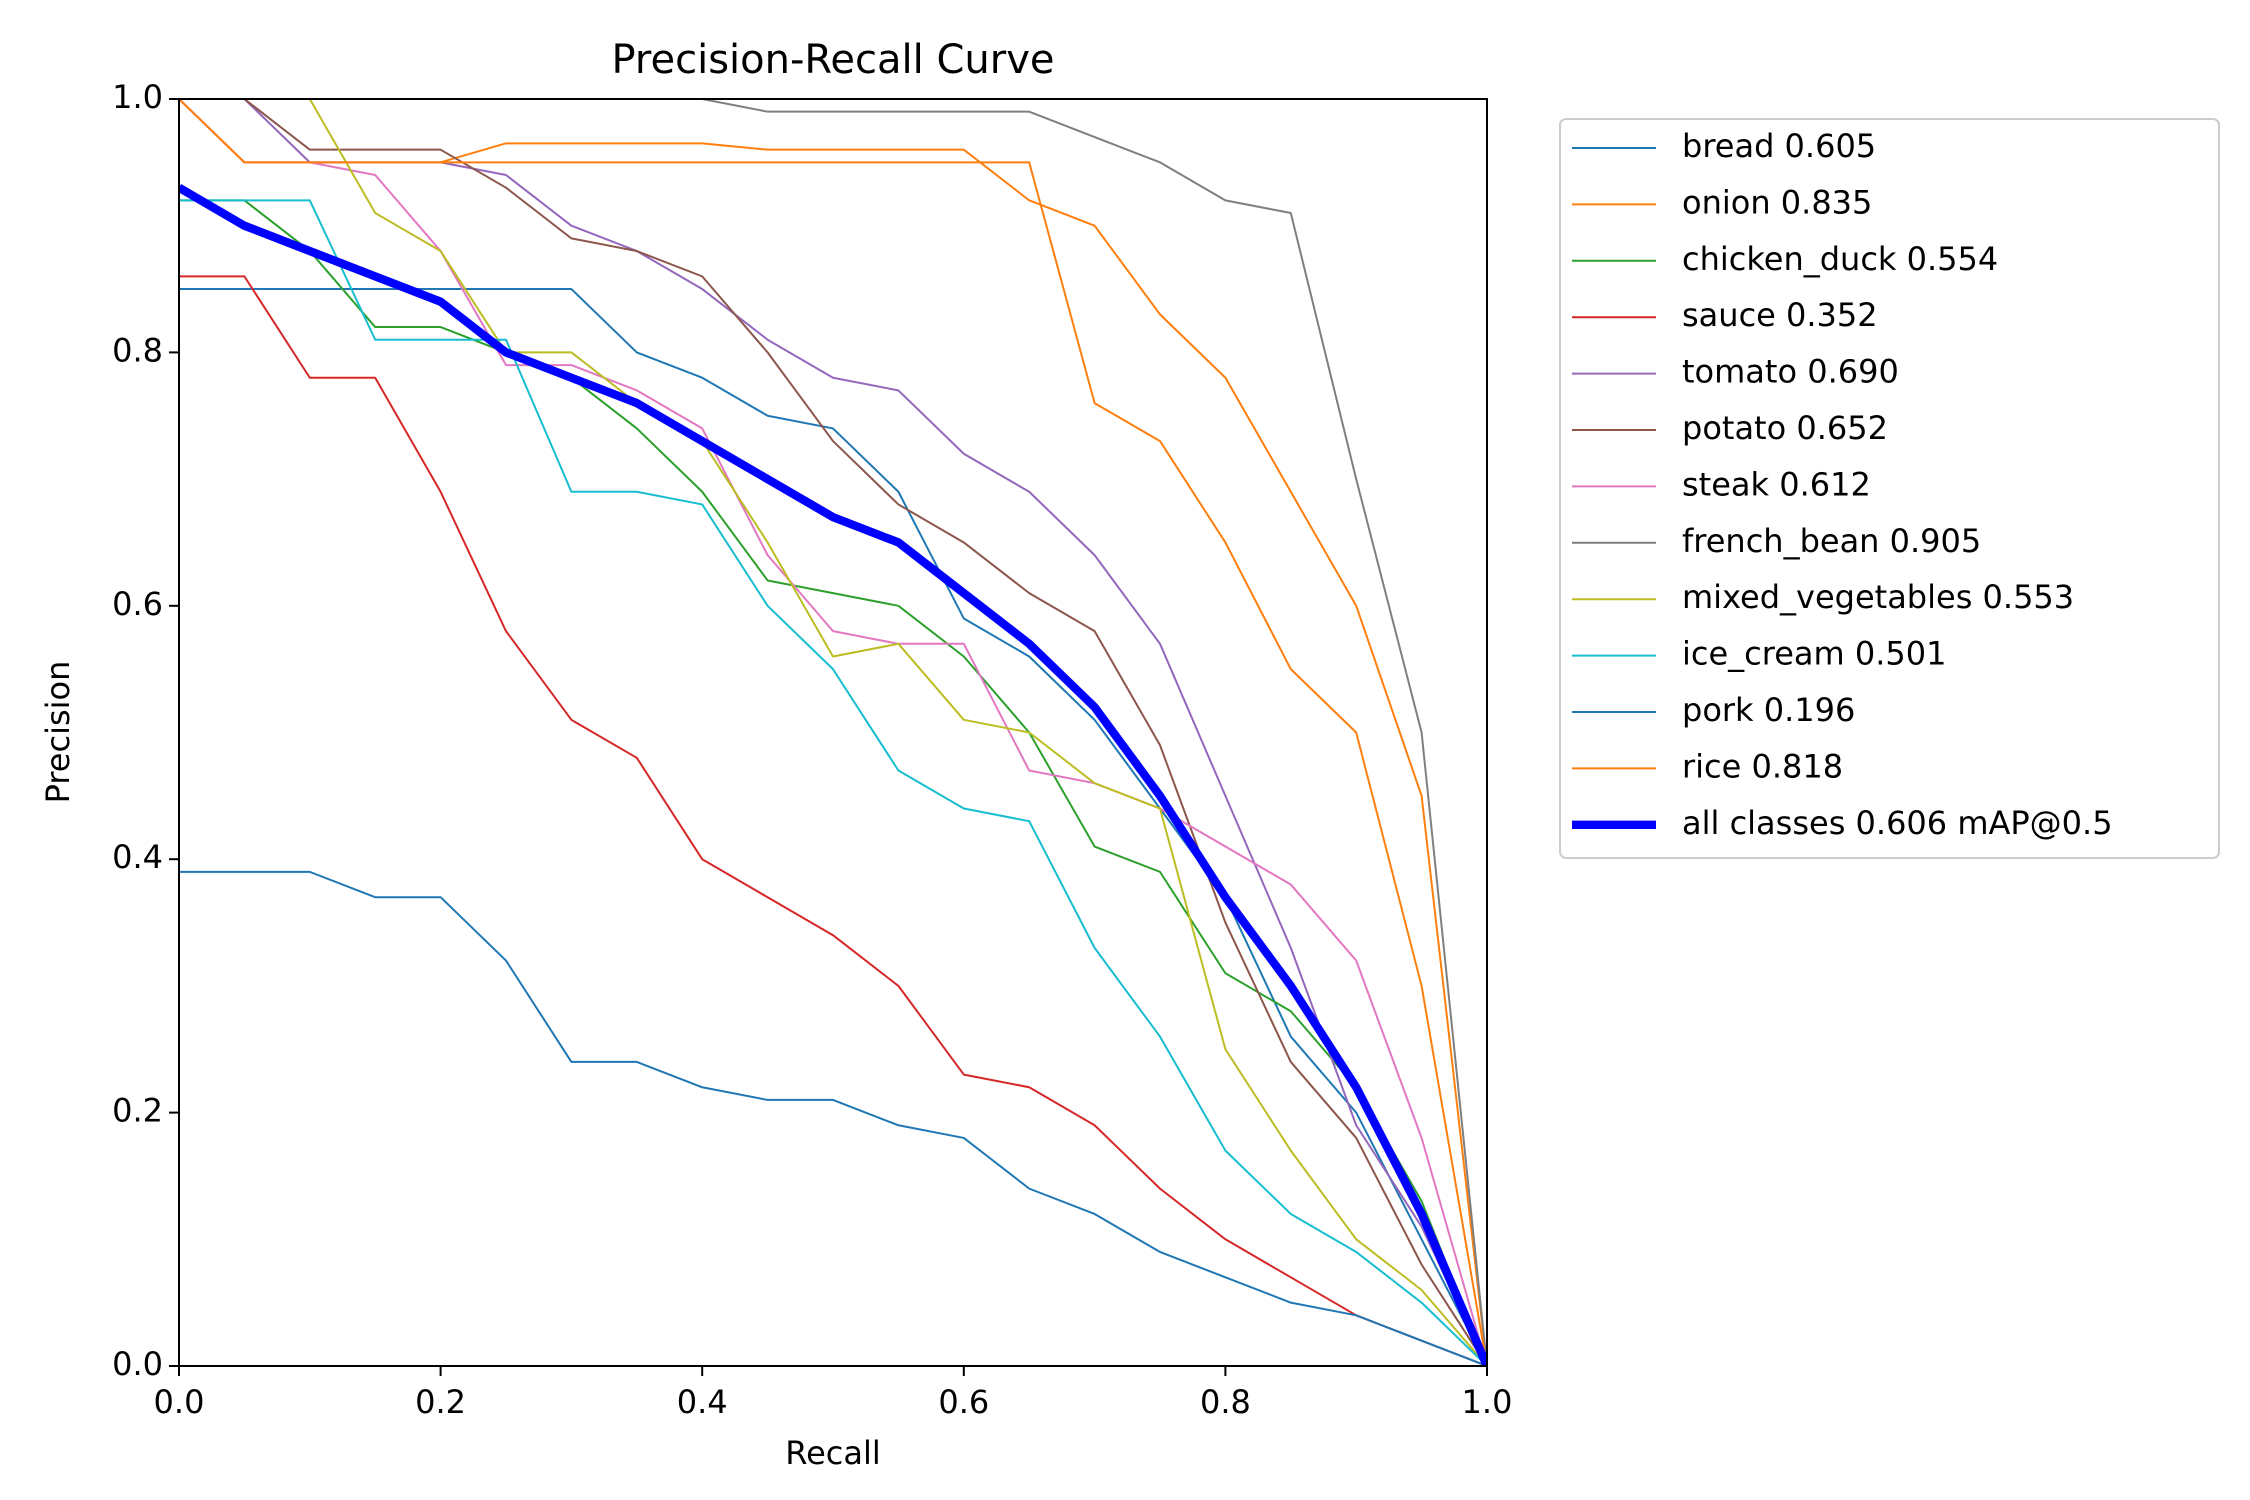 The image size is (2250, 1500). Describe the element at coordinates (179, 1402) in the screenshot. I see `x-tick-label: 0.0` at that location.